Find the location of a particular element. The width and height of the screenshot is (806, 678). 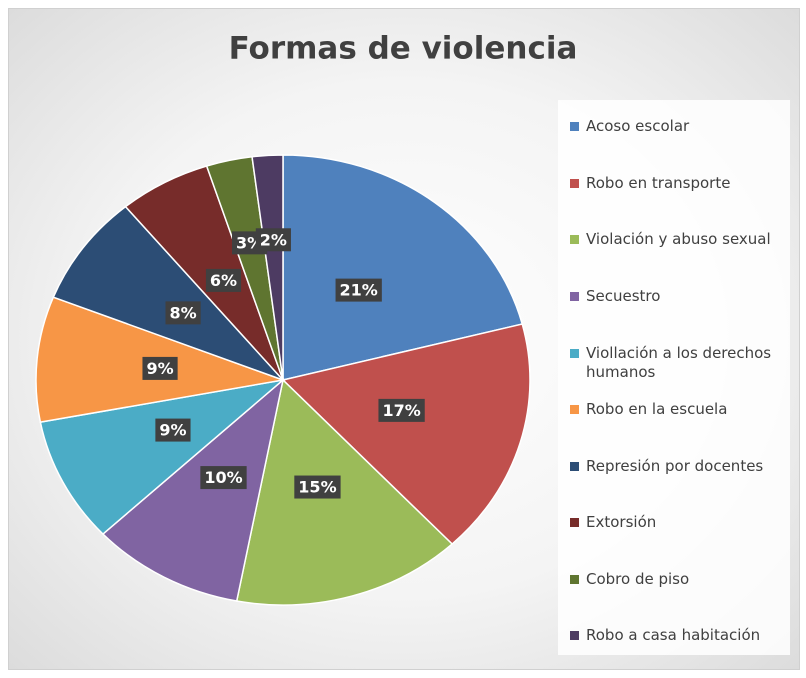

data-label-text: 15% is located at coordinates (317, 487).